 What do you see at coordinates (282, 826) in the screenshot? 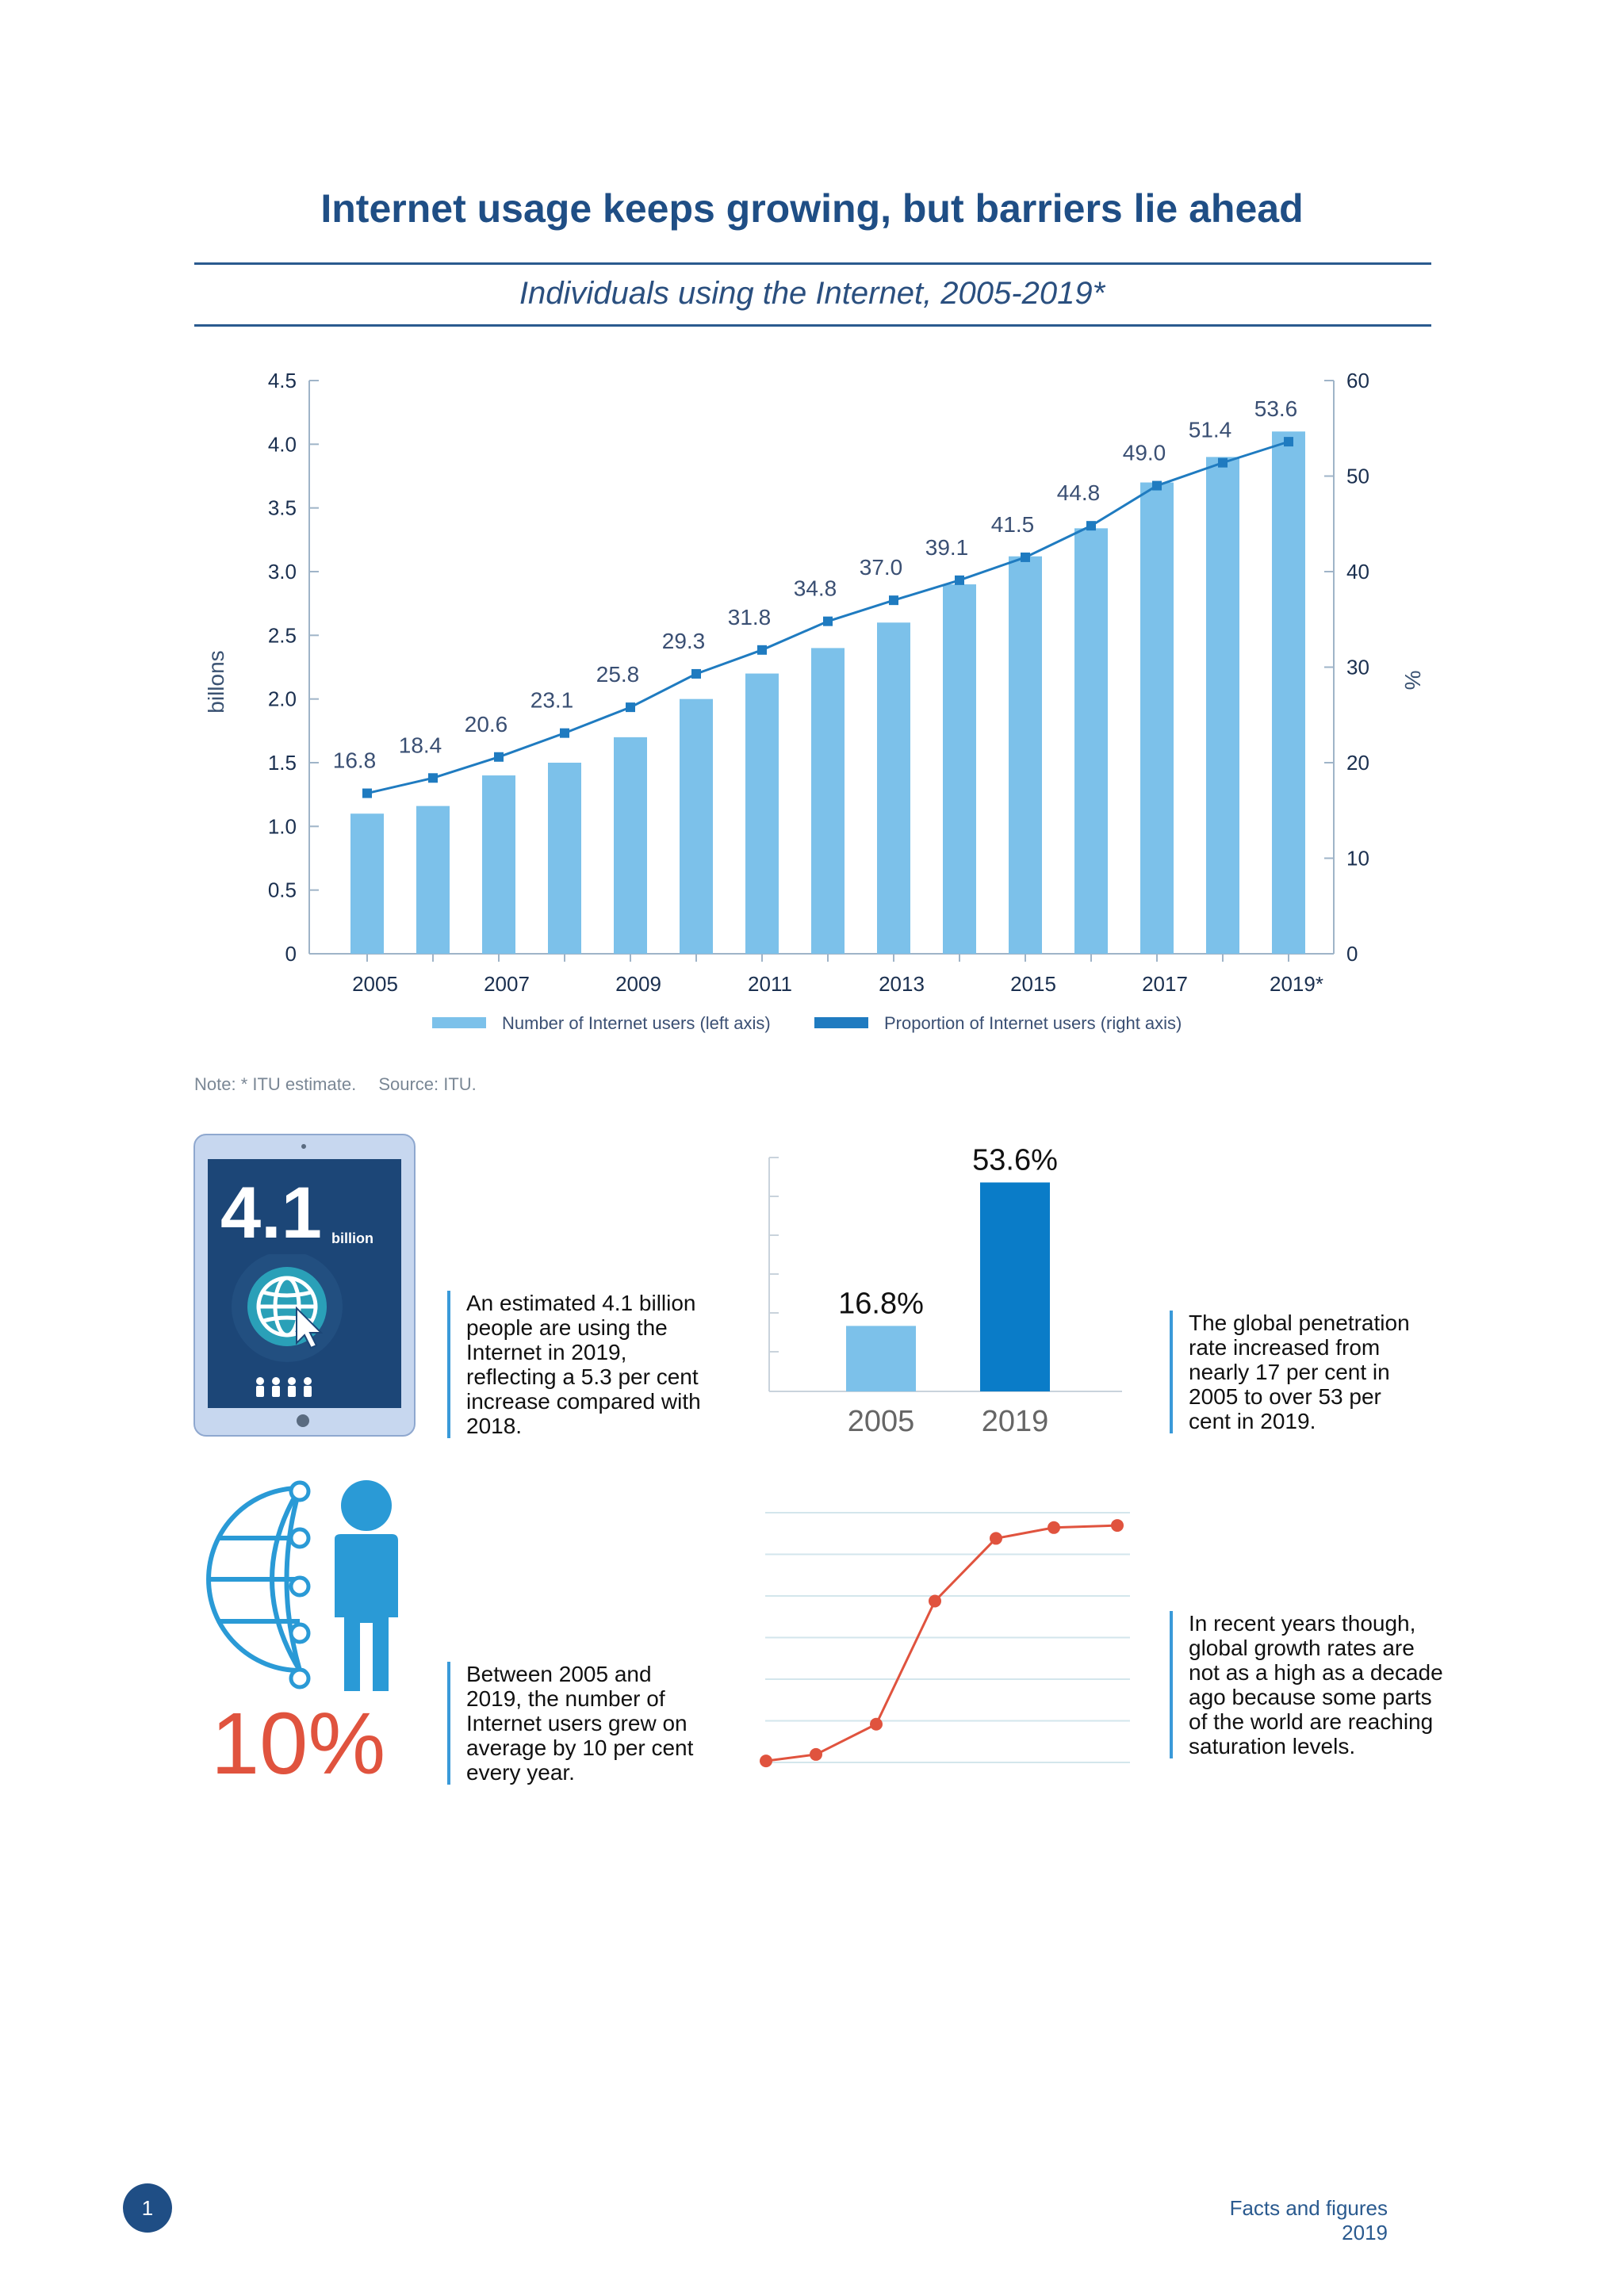
I see `y-tick-label: 1.0` at bounding box center [282, 826].